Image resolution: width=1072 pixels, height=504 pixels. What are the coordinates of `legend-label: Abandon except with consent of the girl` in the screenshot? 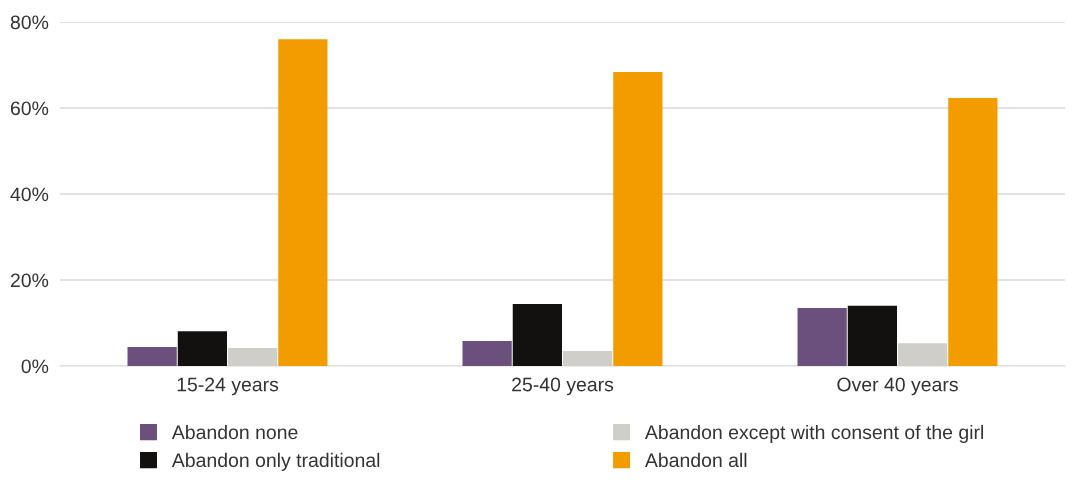 It's located at (814, 434).